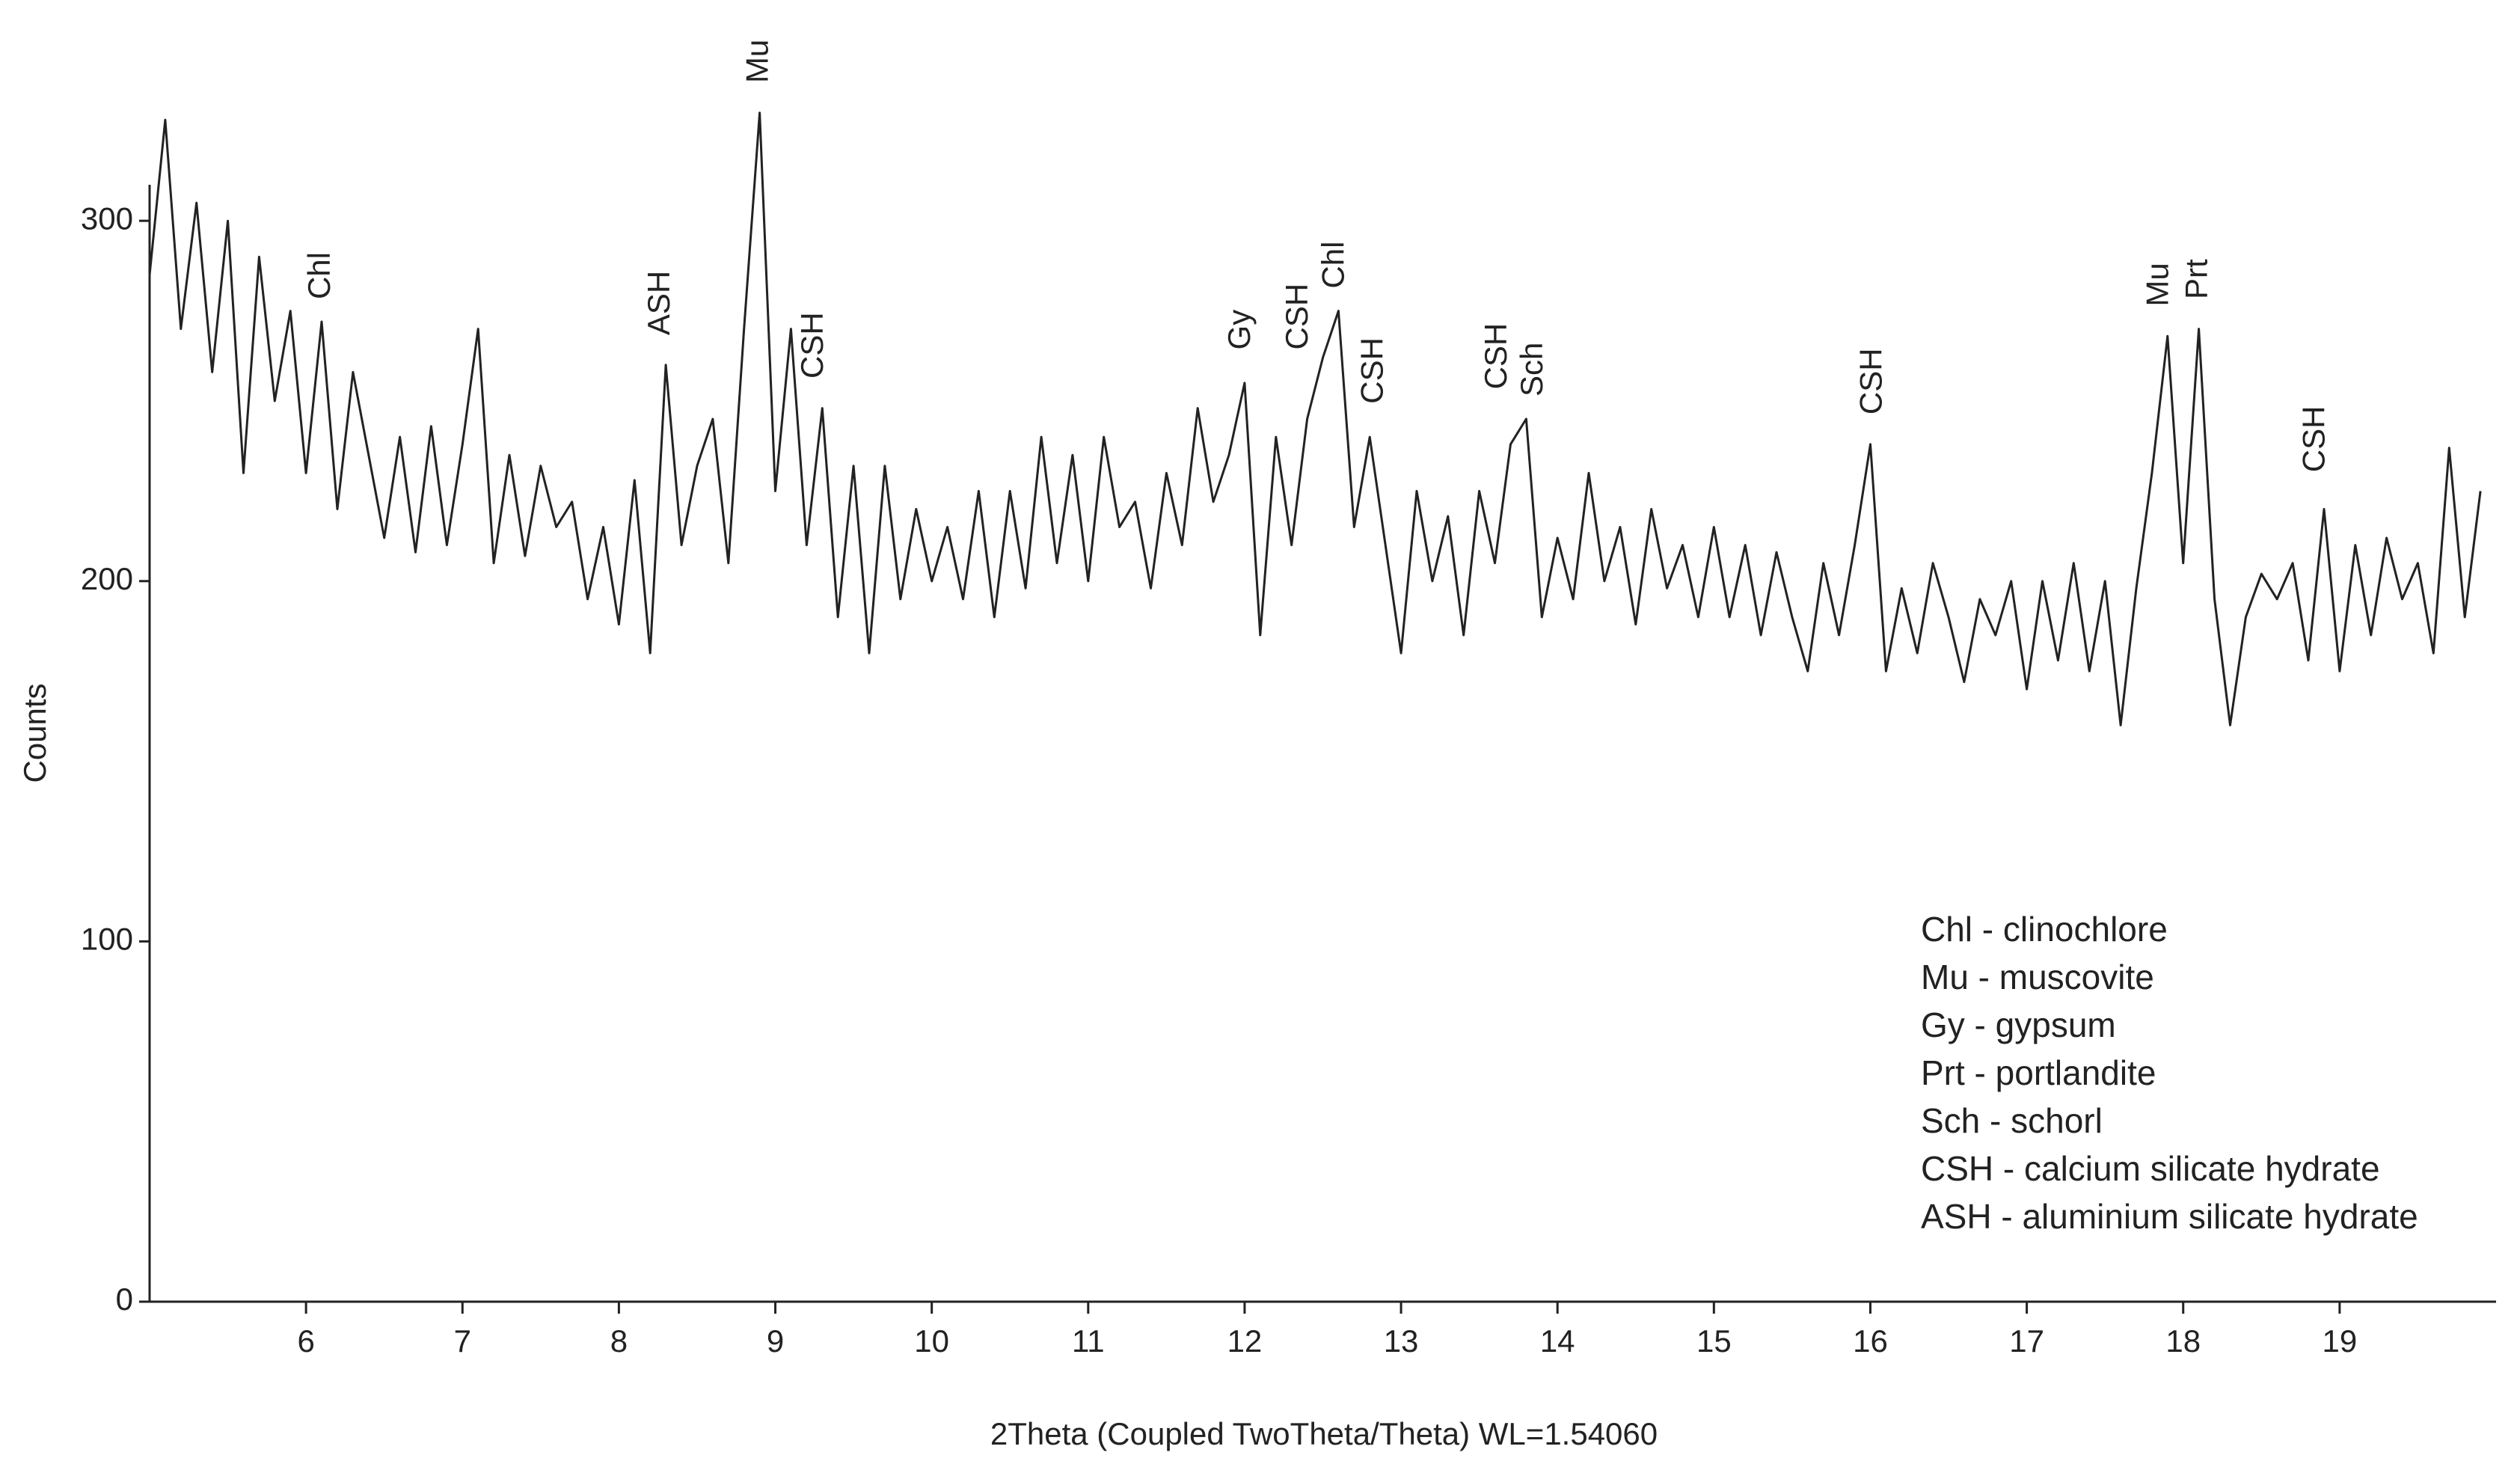 The width and height of the screenshot is (2520, 1476). What do you see at coordinates (1401, 1341) in the screenshot?
I see `x-tick-label: 13` at bounding box center [1401, 1341].